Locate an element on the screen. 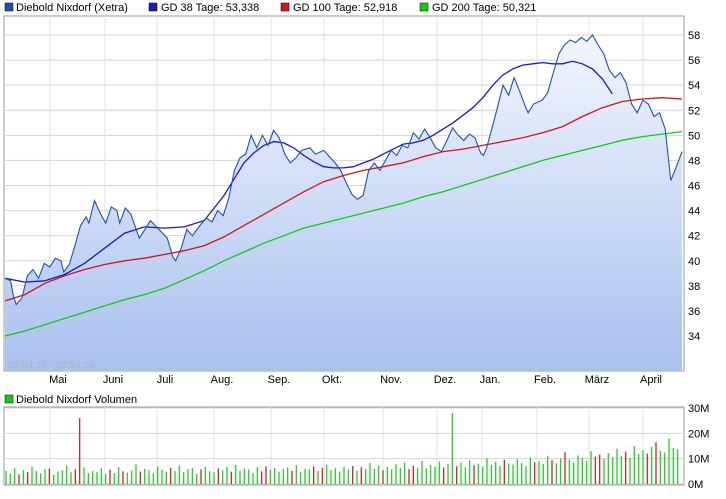 Image resolution: width=726 pixels, height=499 pixels. legend-swatch-gd200 is located at coordinates (424, 7).